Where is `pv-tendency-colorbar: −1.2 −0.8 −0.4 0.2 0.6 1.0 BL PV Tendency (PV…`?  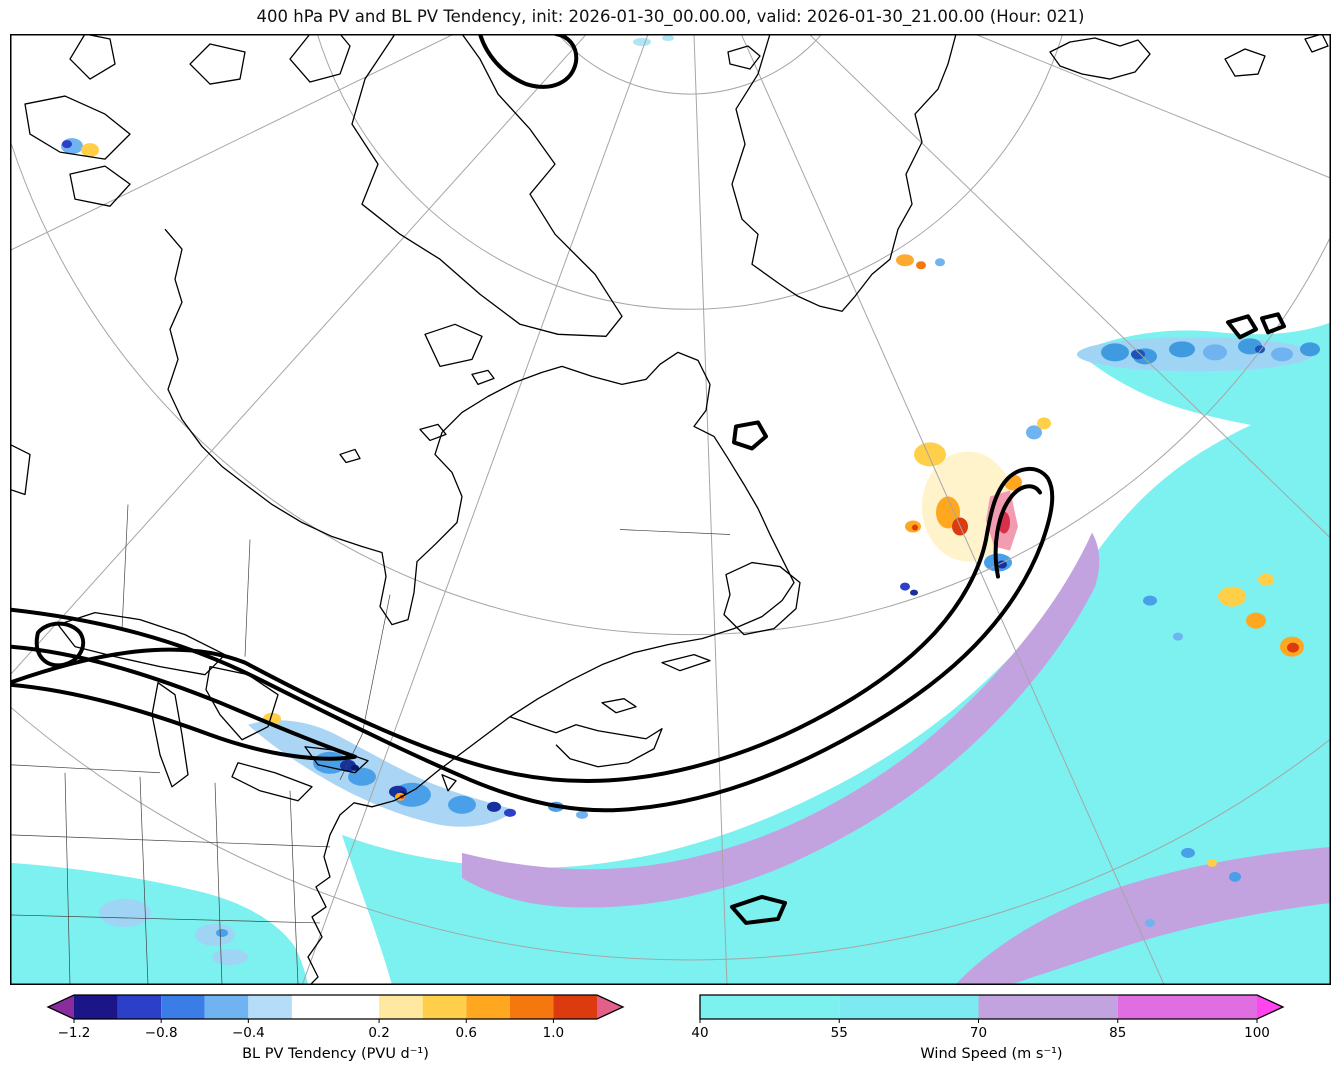 pv-tendency-colorbar: −1.2 −0.8 −0.4 0.2 0.6 1.0 BL PV Tendency (PV… is located at coordinates (335, 1028).